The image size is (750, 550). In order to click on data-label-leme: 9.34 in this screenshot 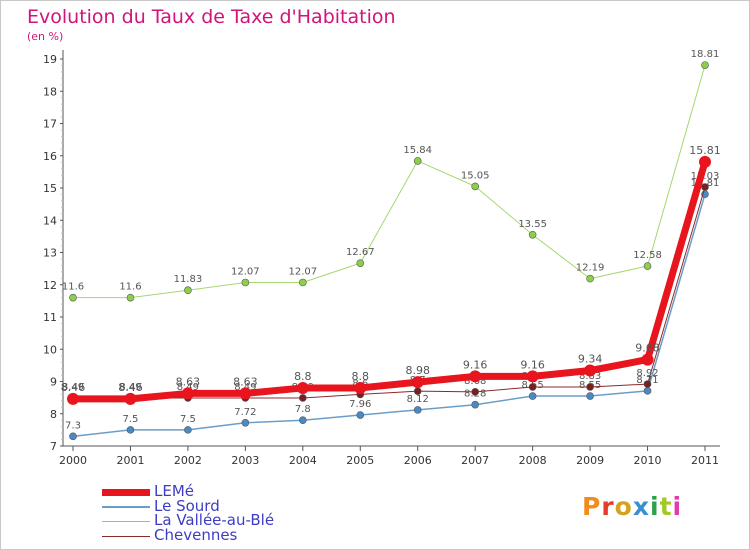, I will do `click(590, 359)`.